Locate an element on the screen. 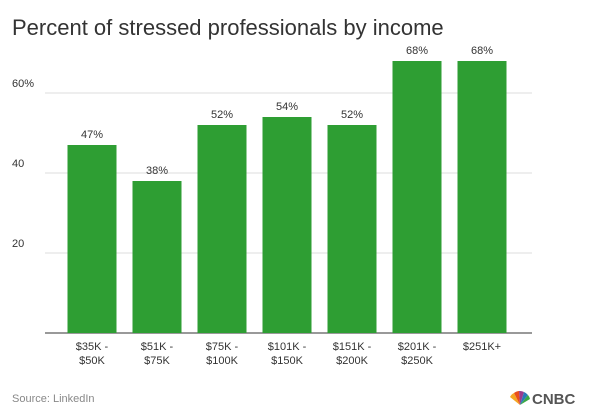  y-tick-label: 40 is located at coordinates (18, 164).